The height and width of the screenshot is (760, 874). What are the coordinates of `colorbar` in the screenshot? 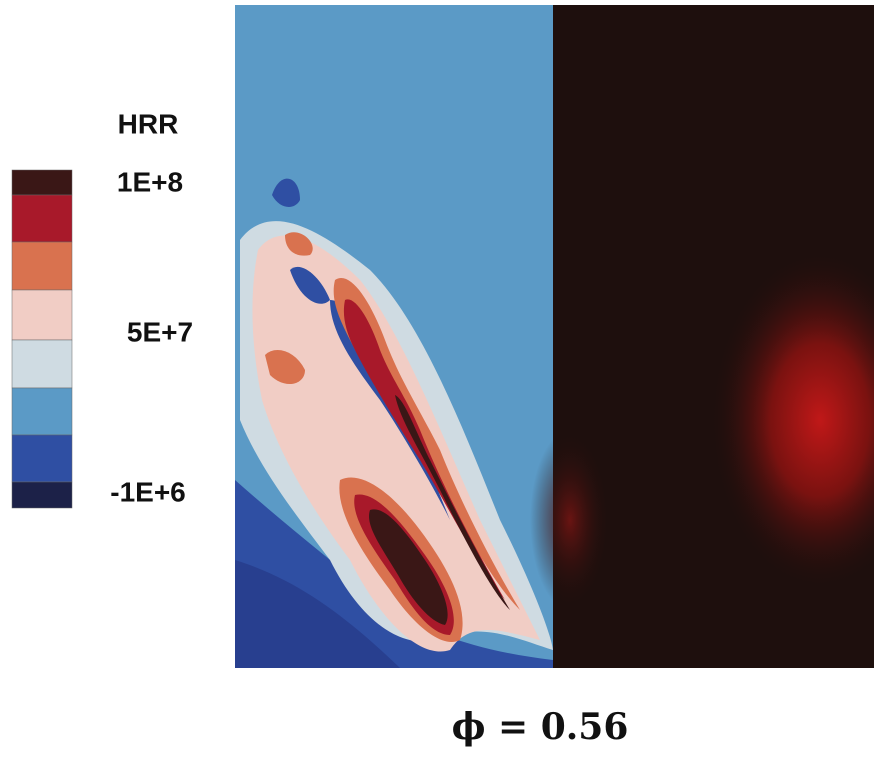 It's located at (42, 339).